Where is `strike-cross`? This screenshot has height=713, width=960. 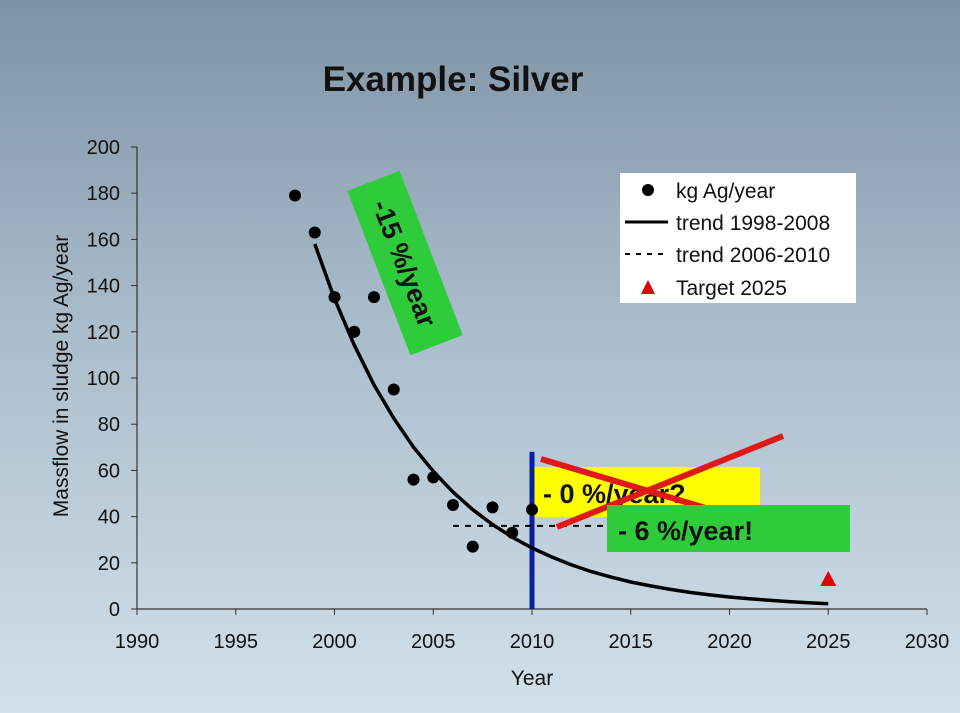 strike-cross is located at coordinates (662, 481).